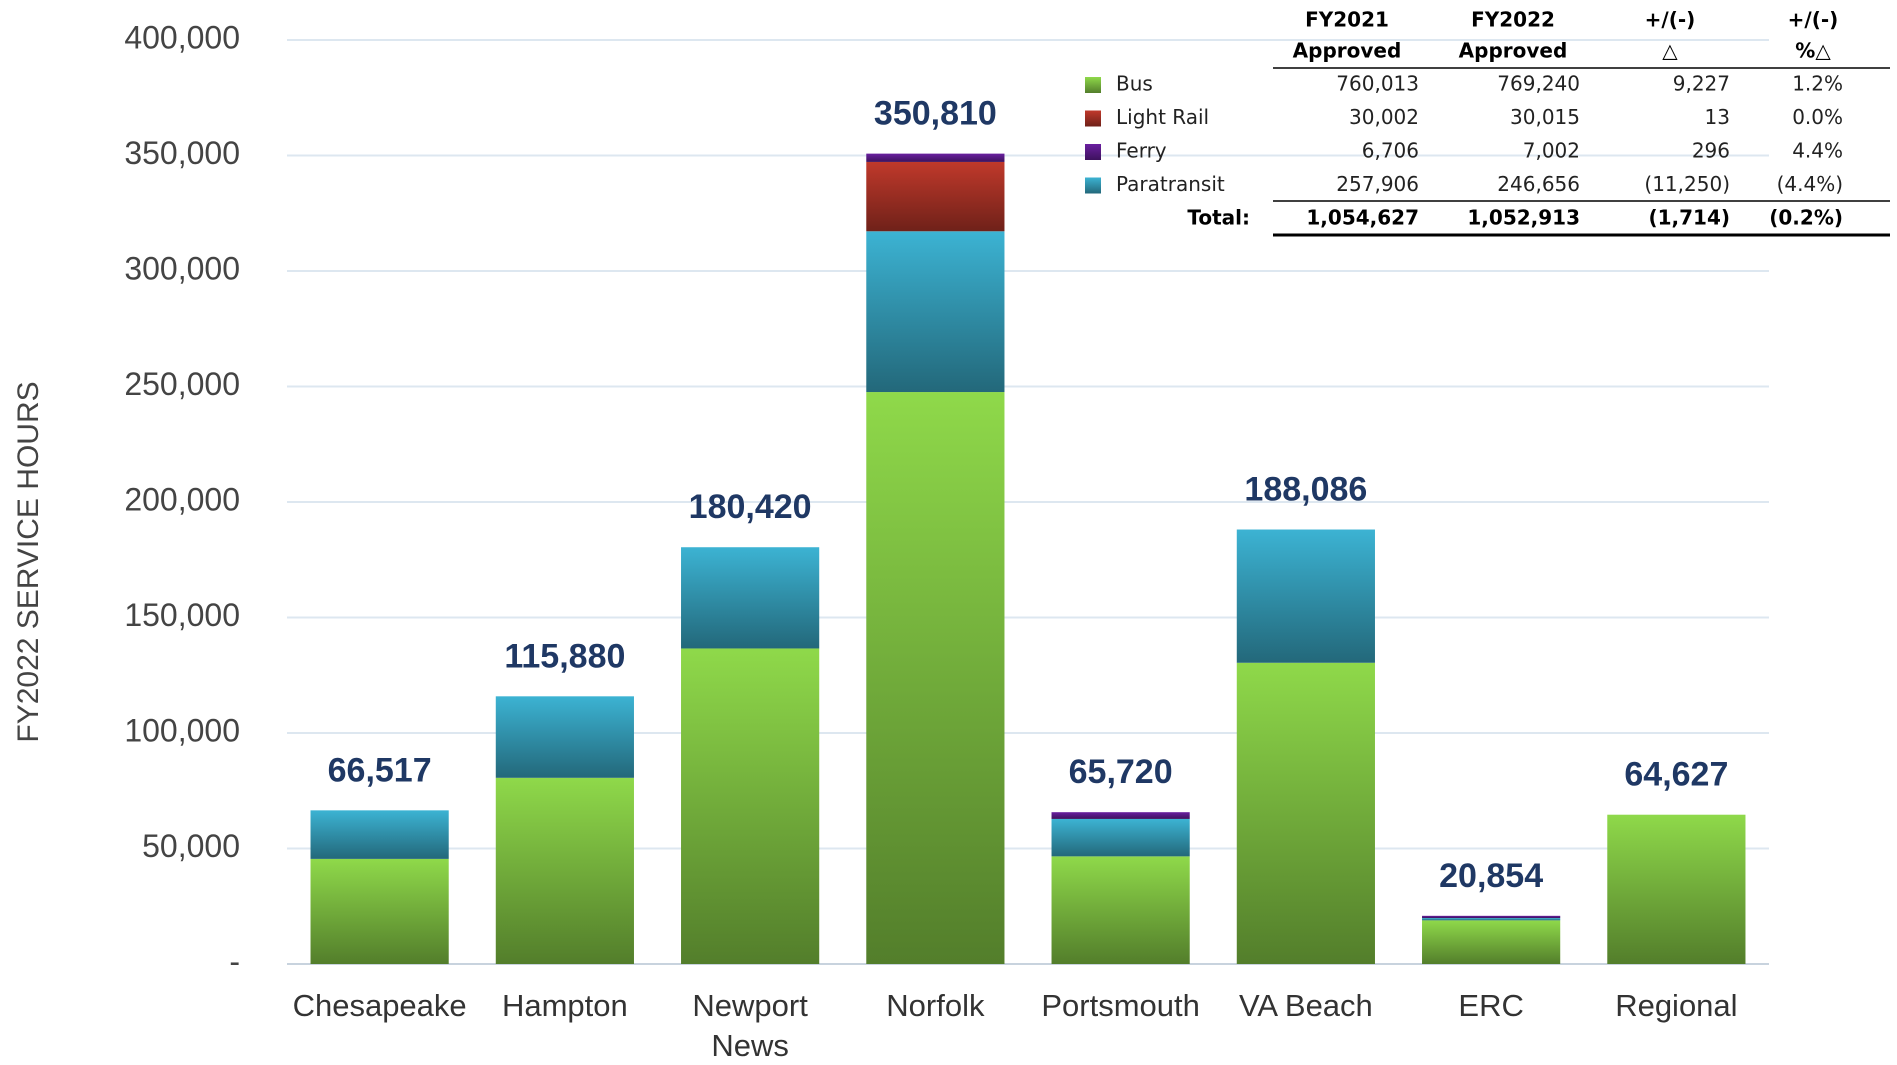  Describe the element at coordinates (1141, 151) in the screenshot. I see `legend-label: Ferry` at that location.